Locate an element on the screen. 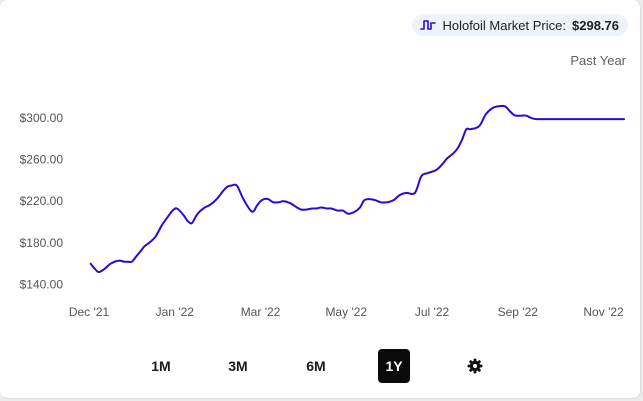 The width and height of the screenshot is (643, 401). y-tick-label: $140.00 is located at coordinates (42, 285).